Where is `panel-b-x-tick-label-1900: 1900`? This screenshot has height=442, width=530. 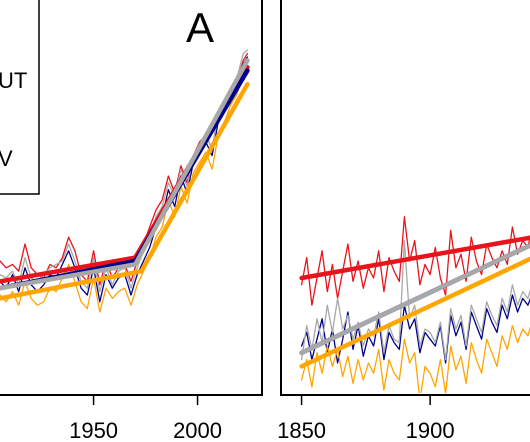
panel-b-x-tick-label-1900: 1900 is located at coordinates (430, 430).